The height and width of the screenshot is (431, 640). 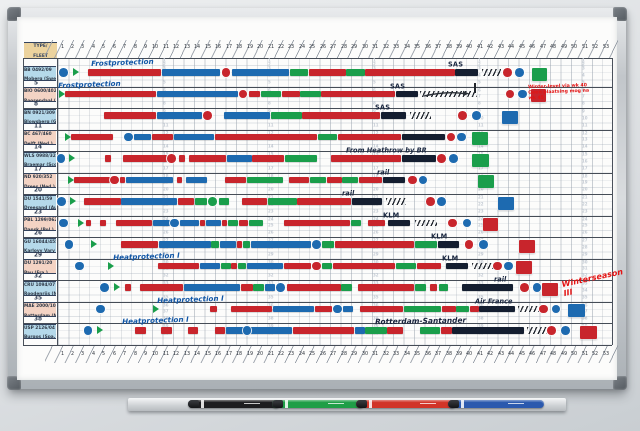 What do you see at coordinates (249, 353) in the screenshot?
I see `bottom-week-scale-number: 19` at bounding box center [249, 353].